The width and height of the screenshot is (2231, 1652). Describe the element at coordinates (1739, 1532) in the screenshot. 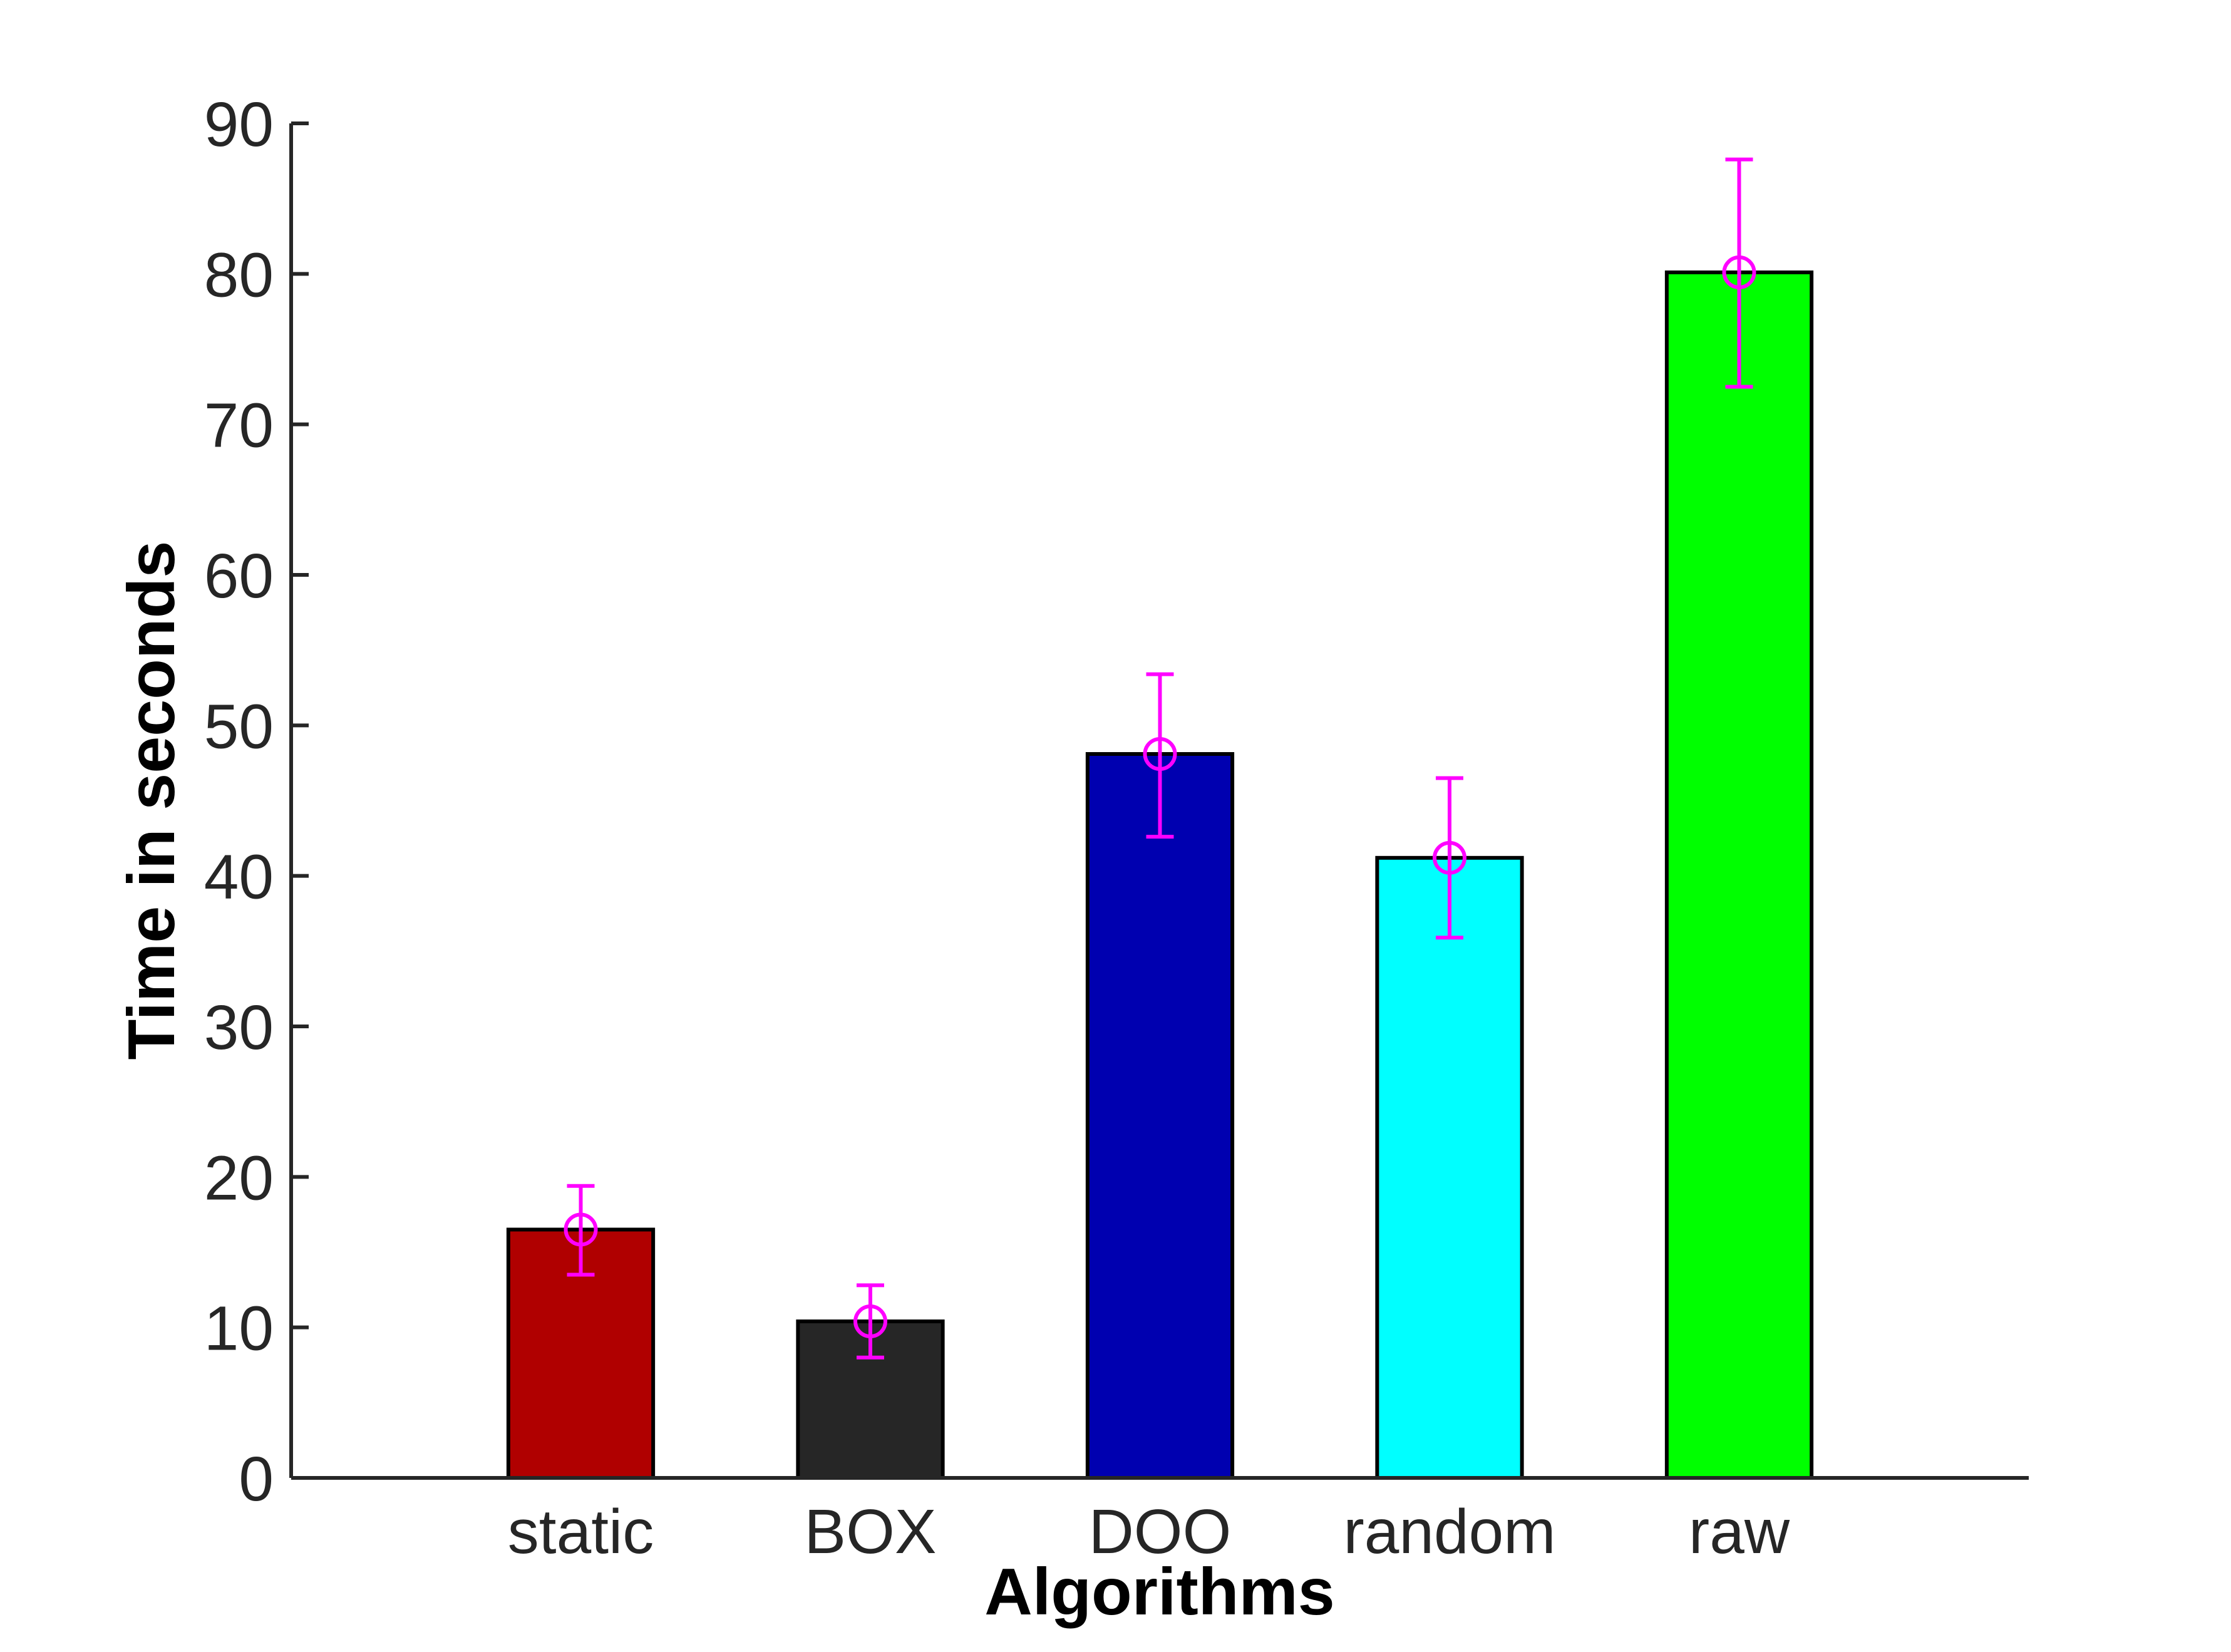

I see `x-tick-label: raw` at that location.